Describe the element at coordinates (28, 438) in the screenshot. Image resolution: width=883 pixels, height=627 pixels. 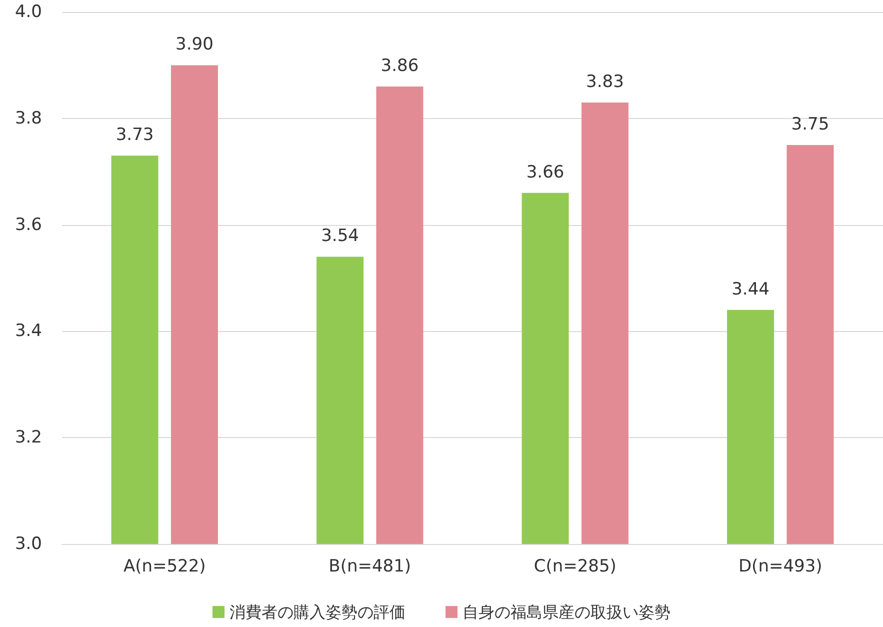
I see `y-tick-label: 3.2` at that location.